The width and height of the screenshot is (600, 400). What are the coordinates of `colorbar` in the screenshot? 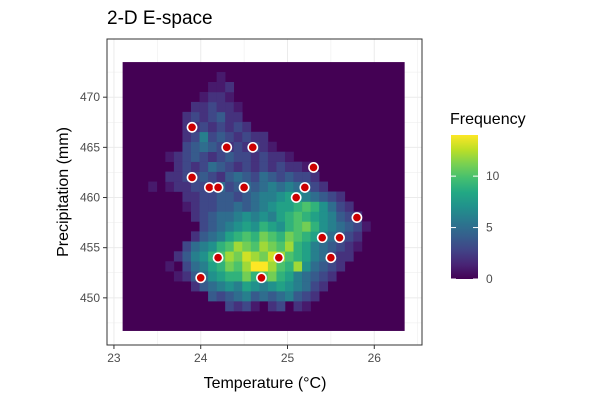 It's located at (464, 207).